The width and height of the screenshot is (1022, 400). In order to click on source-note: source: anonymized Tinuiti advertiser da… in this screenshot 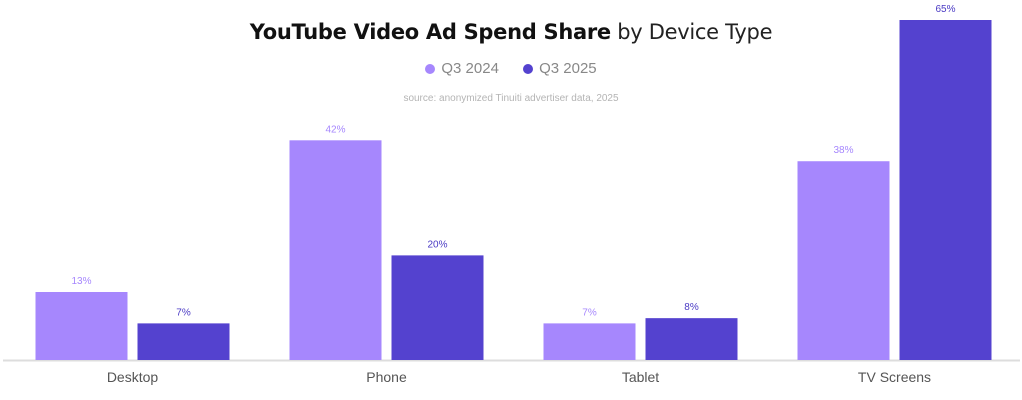, I will do `click(511, 98)`.